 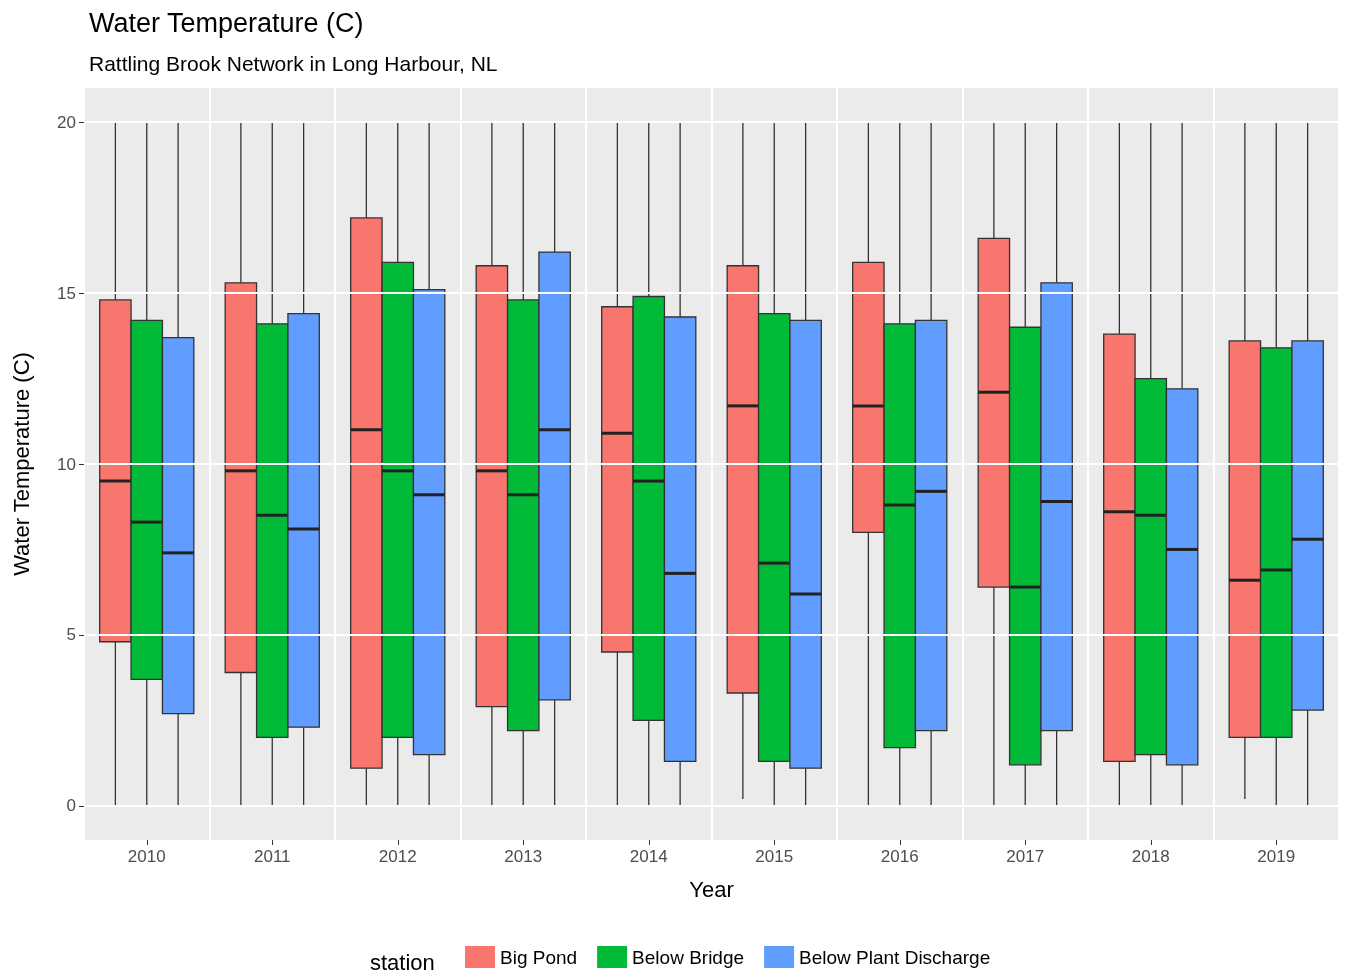 What do you see at coordinates (402, 962) in the screenshot?
I see `legend-title: station` at bounding box center [402, 962].